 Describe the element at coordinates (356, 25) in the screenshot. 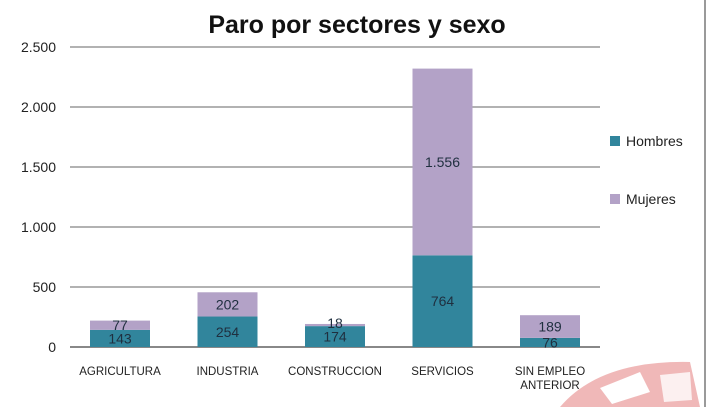

I see `chart-title: Paro por sectores y sexo` at that location.